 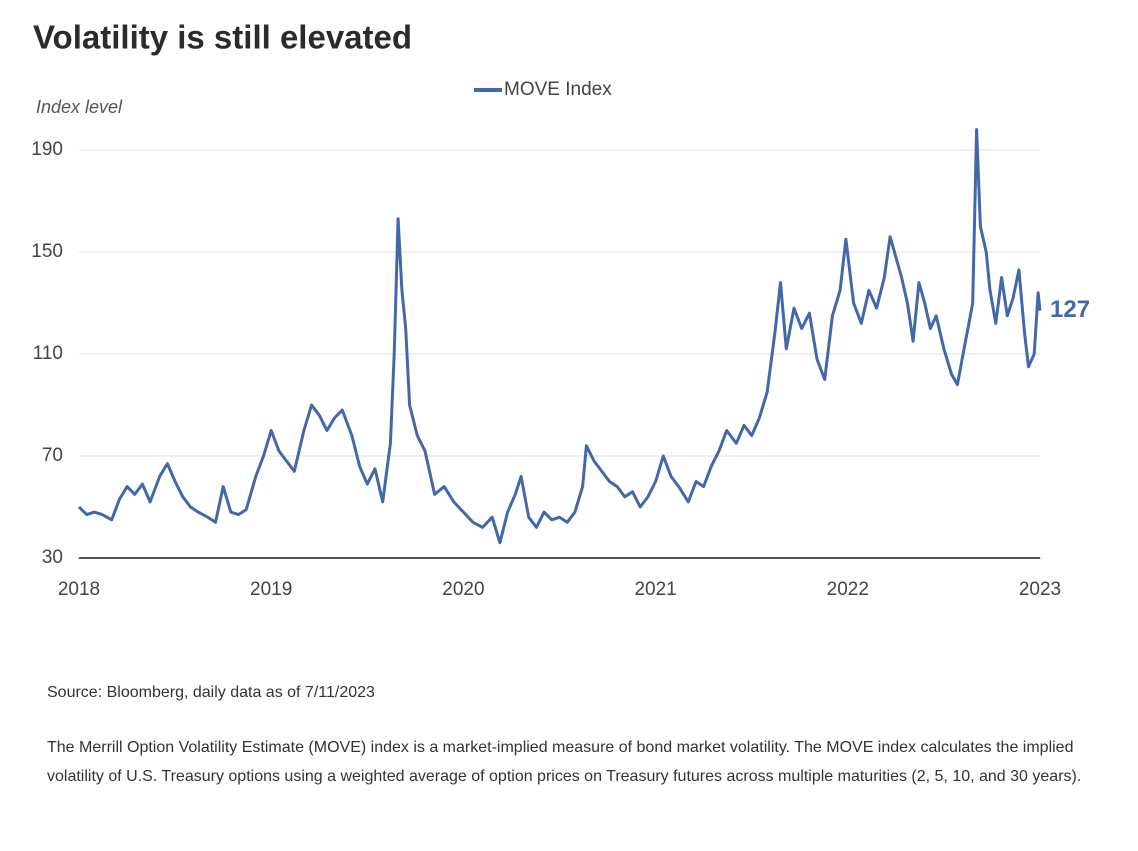 I want to click on y-tick-label: 30, so click(x=52, y=557).